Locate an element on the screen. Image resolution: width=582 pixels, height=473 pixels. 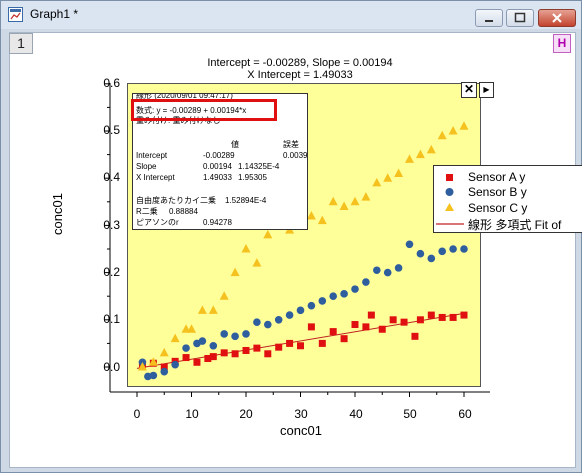
stat-value: 0.88884 is located at coordinates (183, 211).